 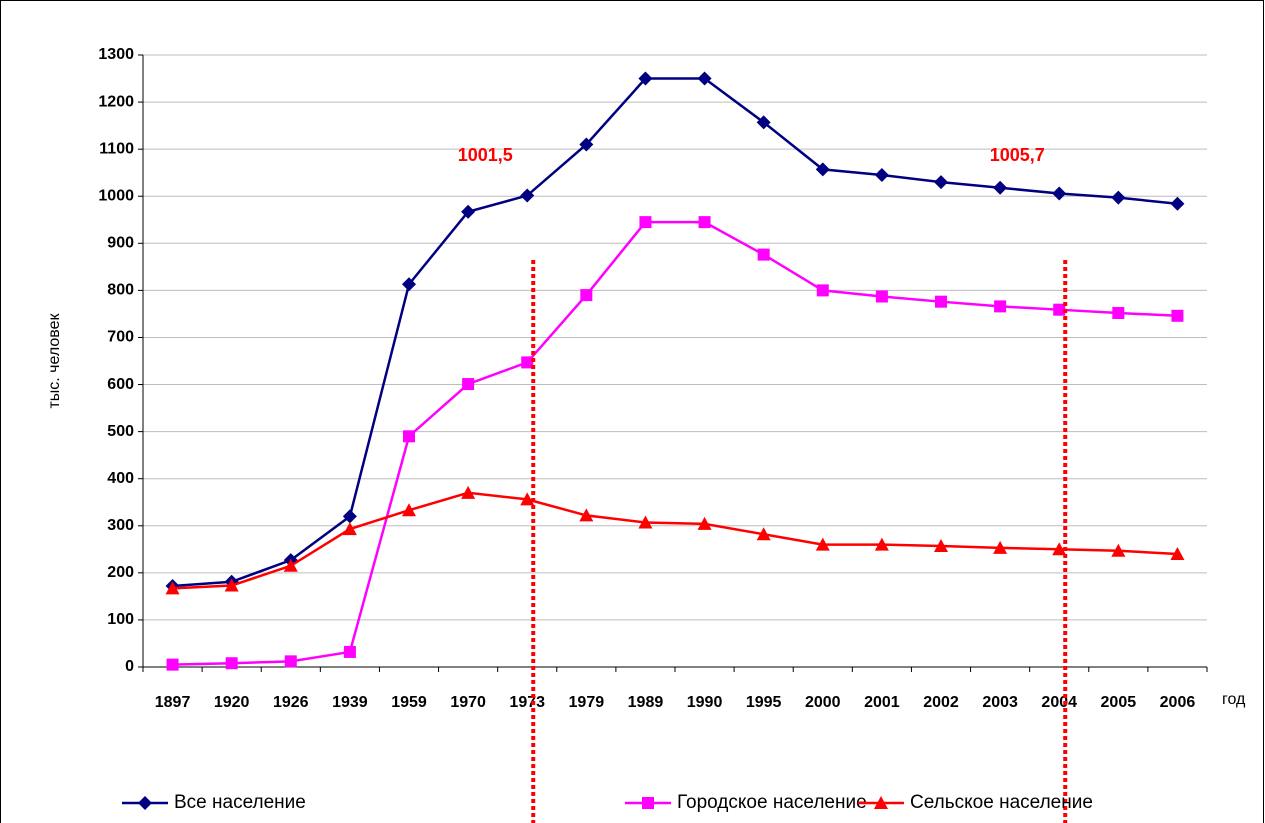 What do you see at coordinates (116, 101) in the screenshot?
I see `y-tick-label: 1200` at bounding box center [116, 101].